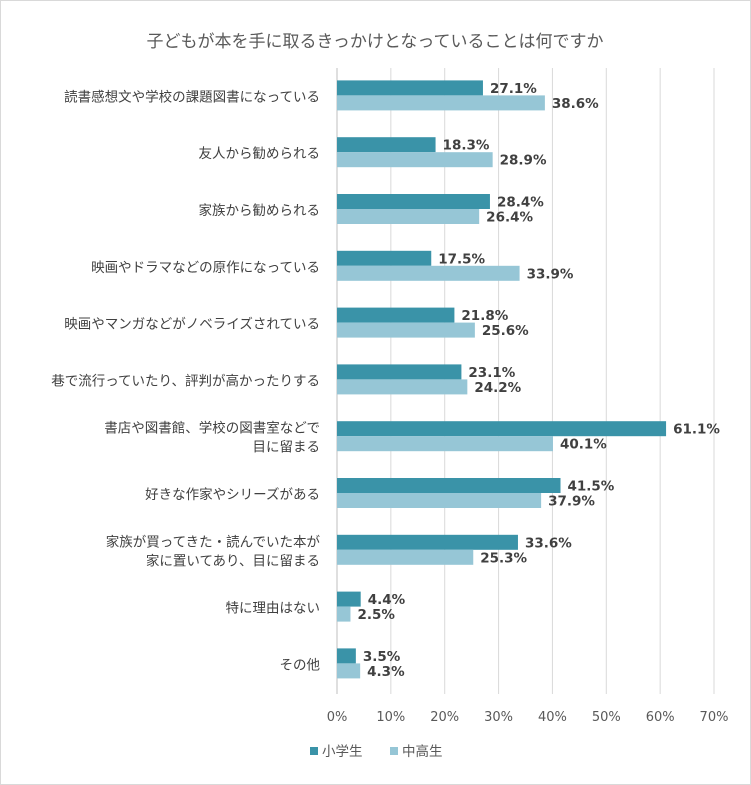  What do you see at coordinates (387, 600) in the screenshot?
I see `data-label: 4.4%` at bounding box center [387, 600].